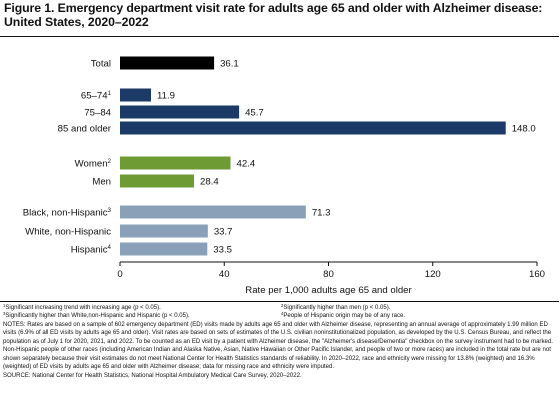  What do you see at coordinates (328, 290) in the screenshot?
I see `x-axis-title: Rate per 1,000 adults age 65 and older` at bounding box center [328, 290].